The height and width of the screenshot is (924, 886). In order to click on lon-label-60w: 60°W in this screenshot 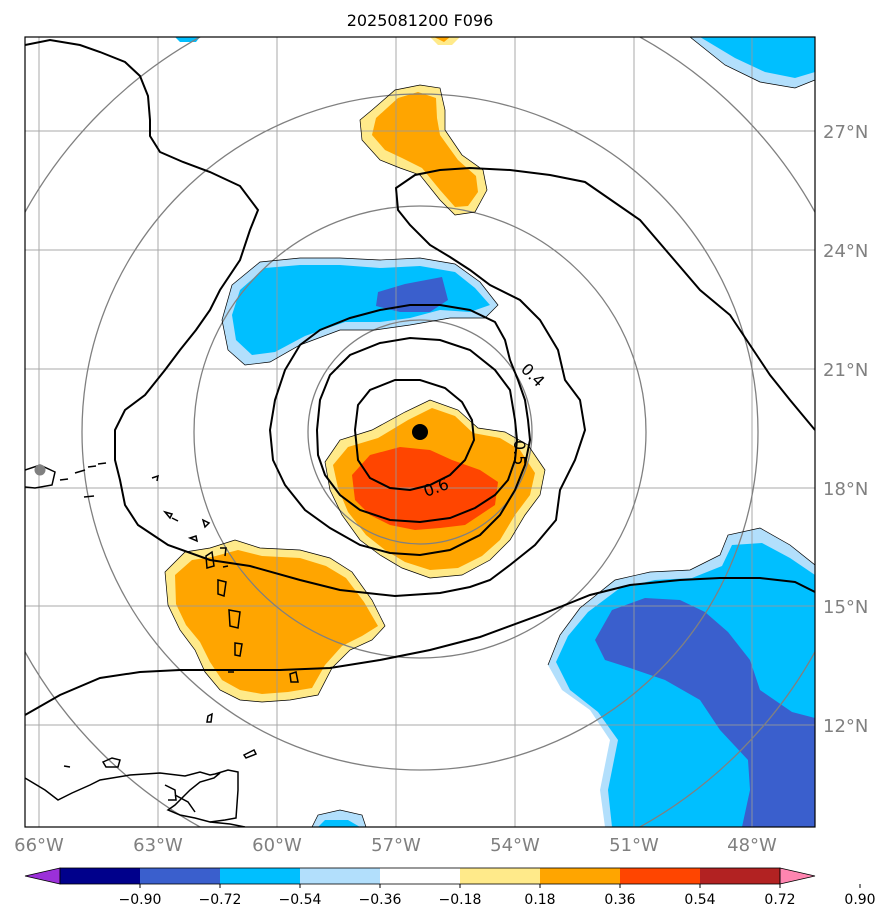, I will do `click(277, 845)`.